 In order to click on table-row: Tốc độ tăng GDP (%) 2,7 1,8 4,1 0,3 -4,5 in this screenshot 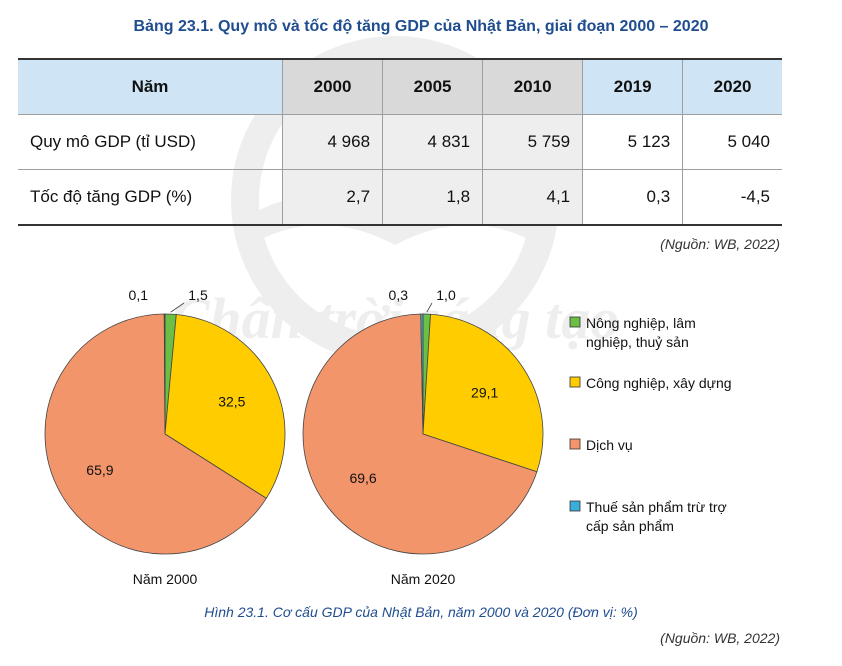, I will do `click(400, 197)`.